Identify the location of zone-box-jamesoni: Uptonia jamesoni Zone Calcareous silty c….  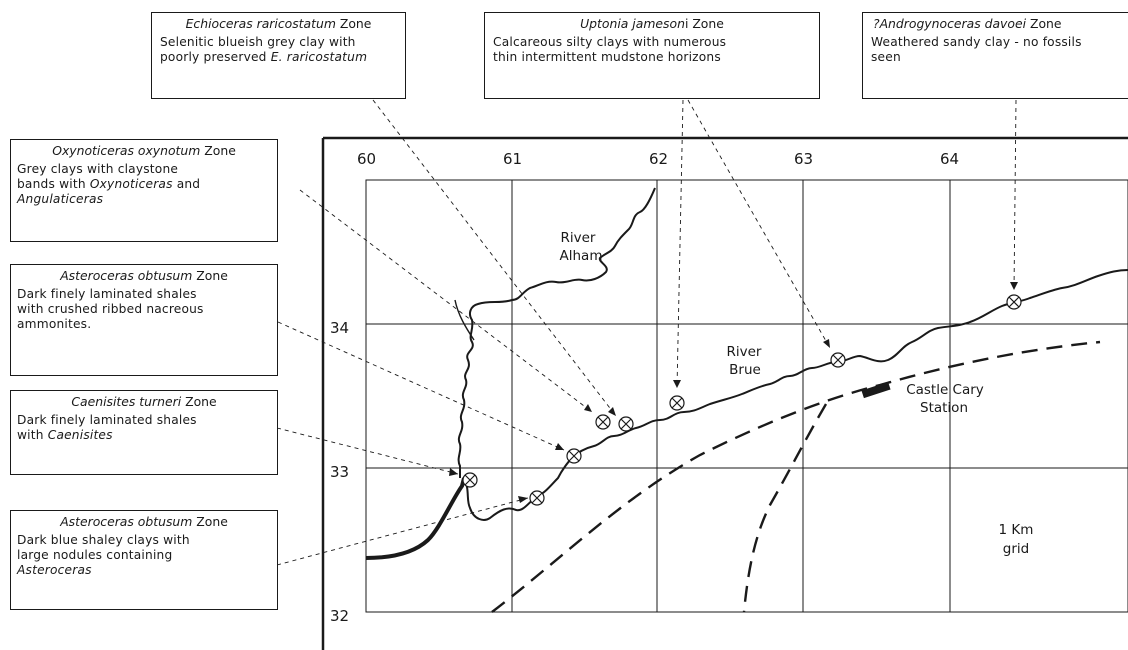
(652, 55).